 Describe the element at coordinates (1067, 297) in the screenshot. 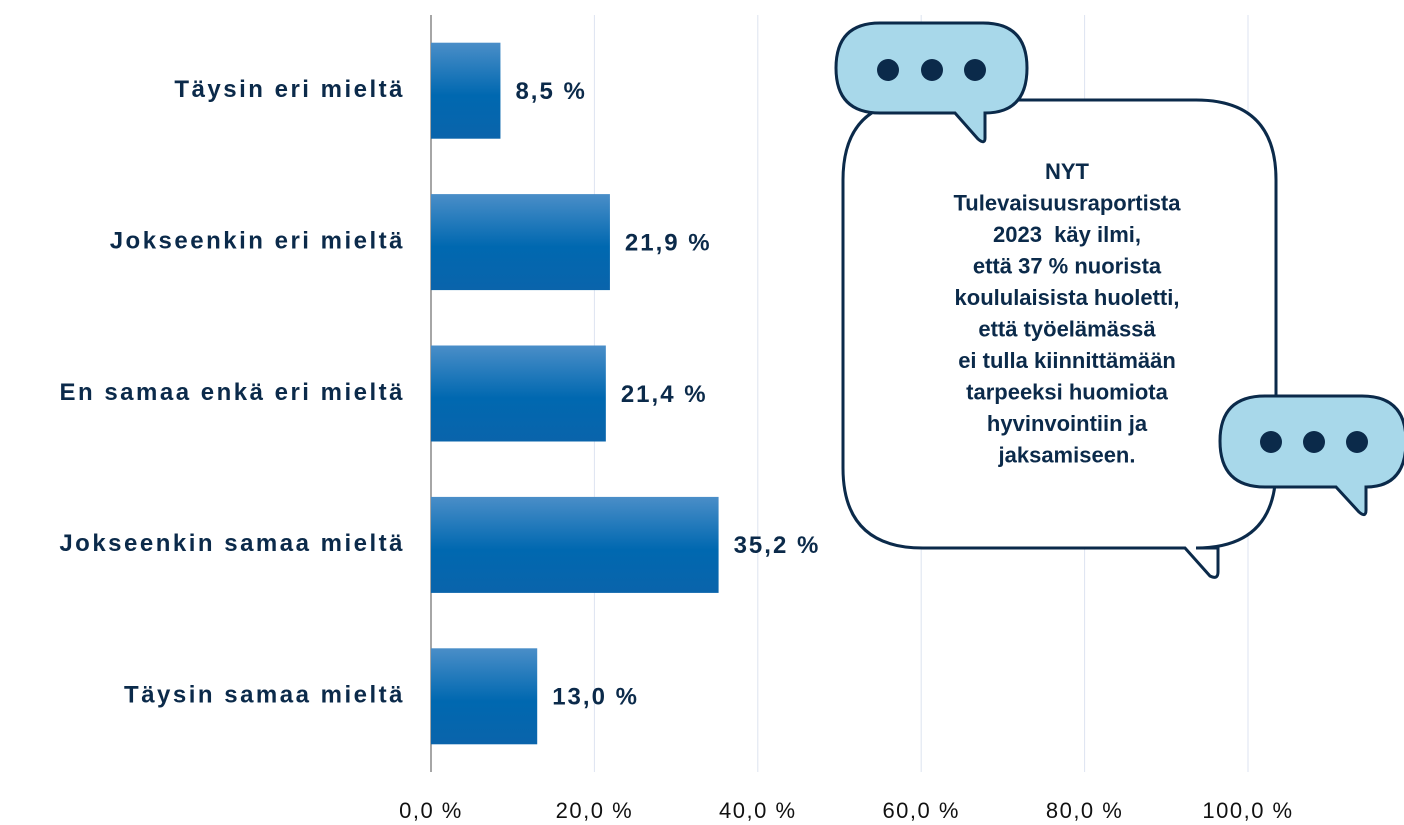

I see `annotation-line: koululaisista huoletti,` at that location.